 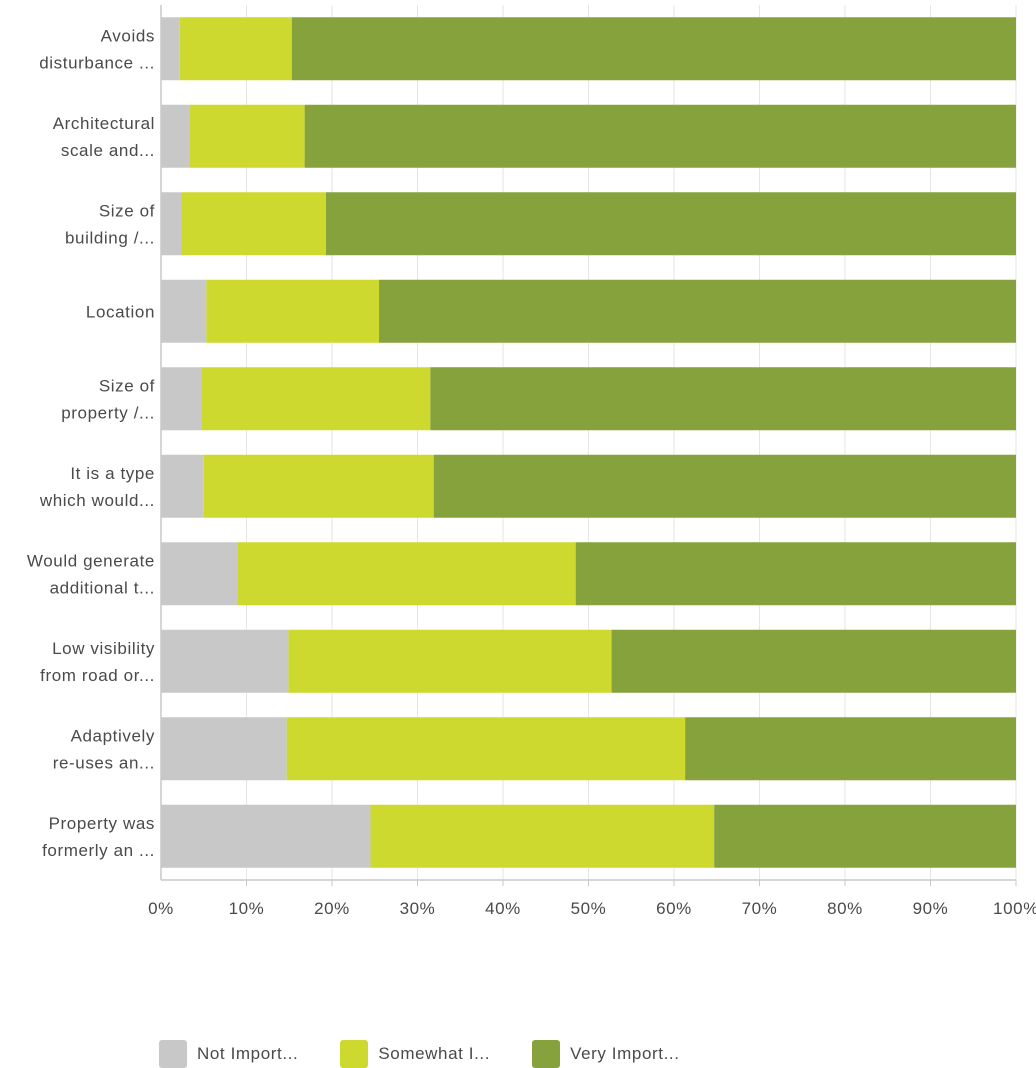 What do you see at coordinates (103, 648) in the screenshot?
I see `category-label: Low visibility` at bounding box center [103, 648].